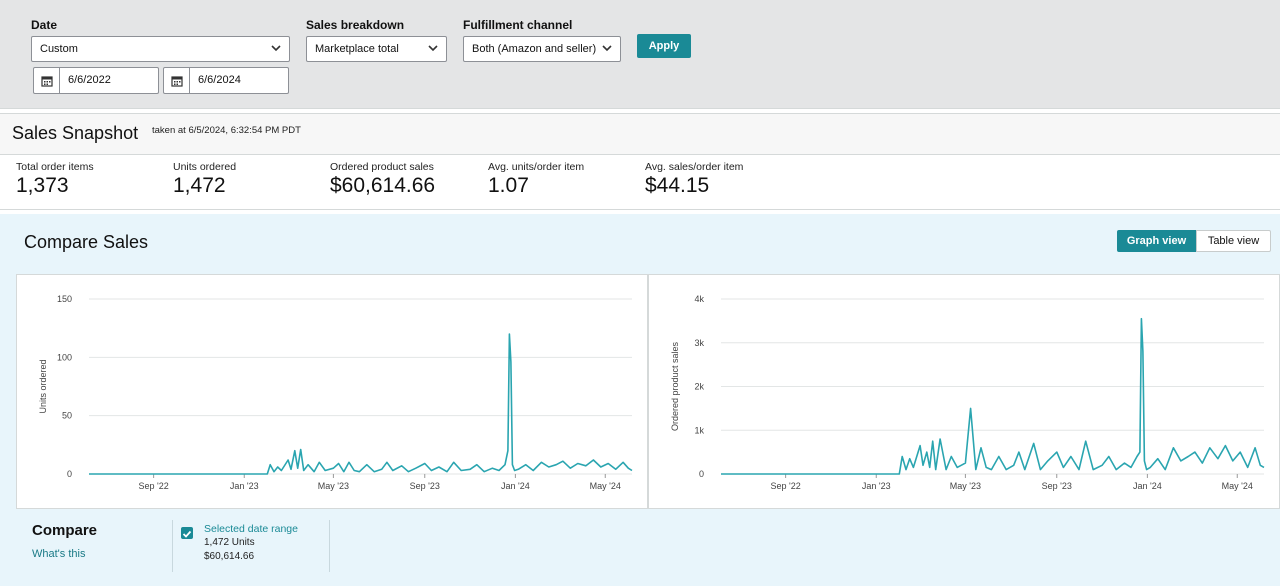 Image resolution: width=1280 pixels, height=586 pixels. What do you see at coordinates (518, 25) in the screenshot?
I see `fulfillment-channel-label: Fulfillment channel` at bounding box center [518, 25].